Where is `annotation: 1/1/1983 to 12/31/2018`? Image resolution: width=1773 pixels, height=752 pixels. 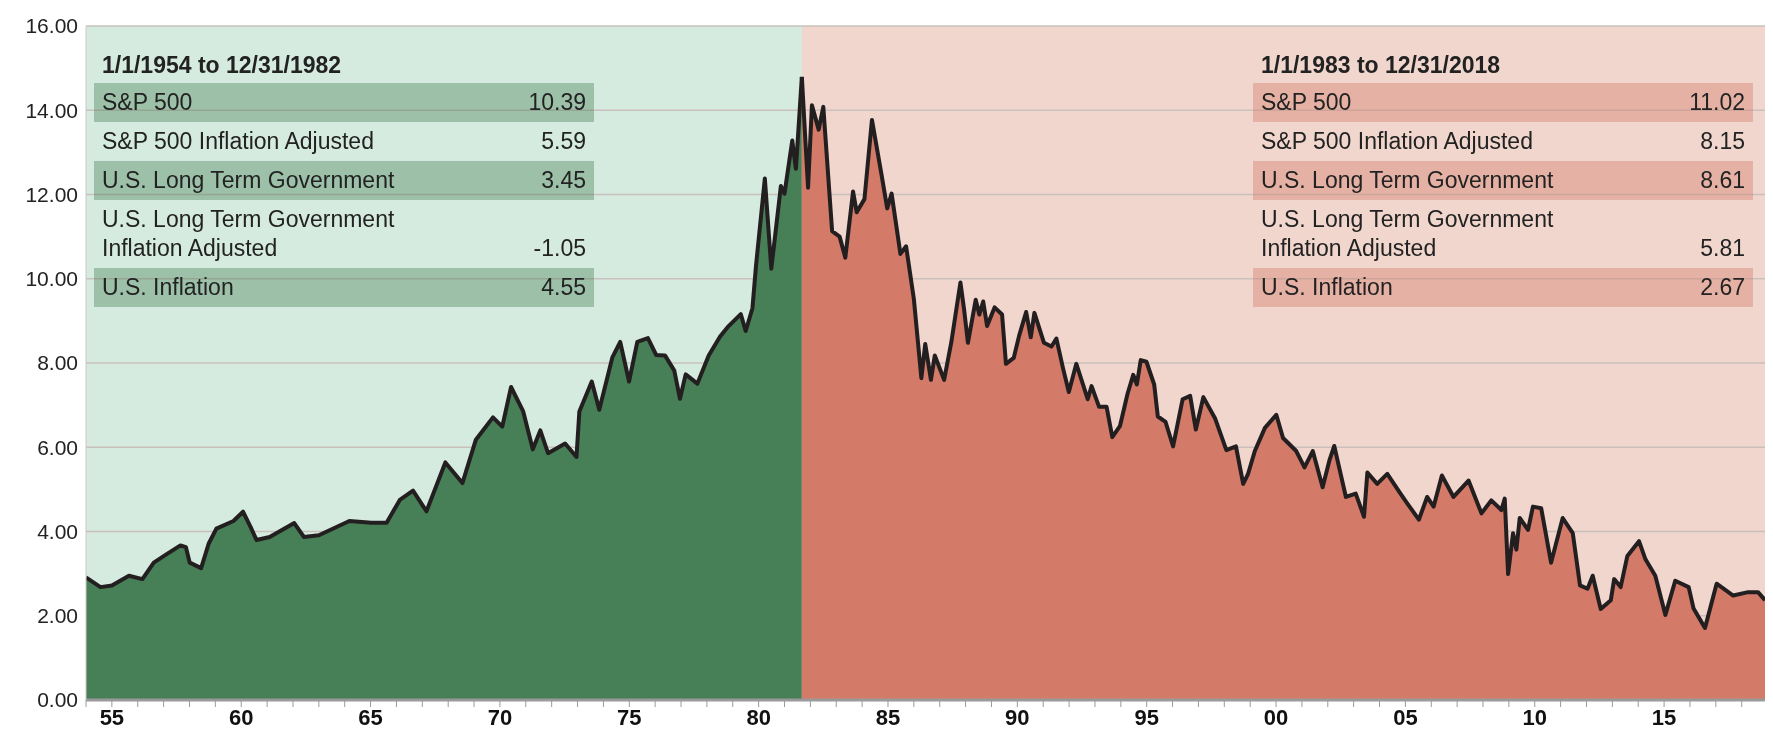
annotation: 1/1/1983 to 12/31/2018 is located at coordinates (1381, 66).